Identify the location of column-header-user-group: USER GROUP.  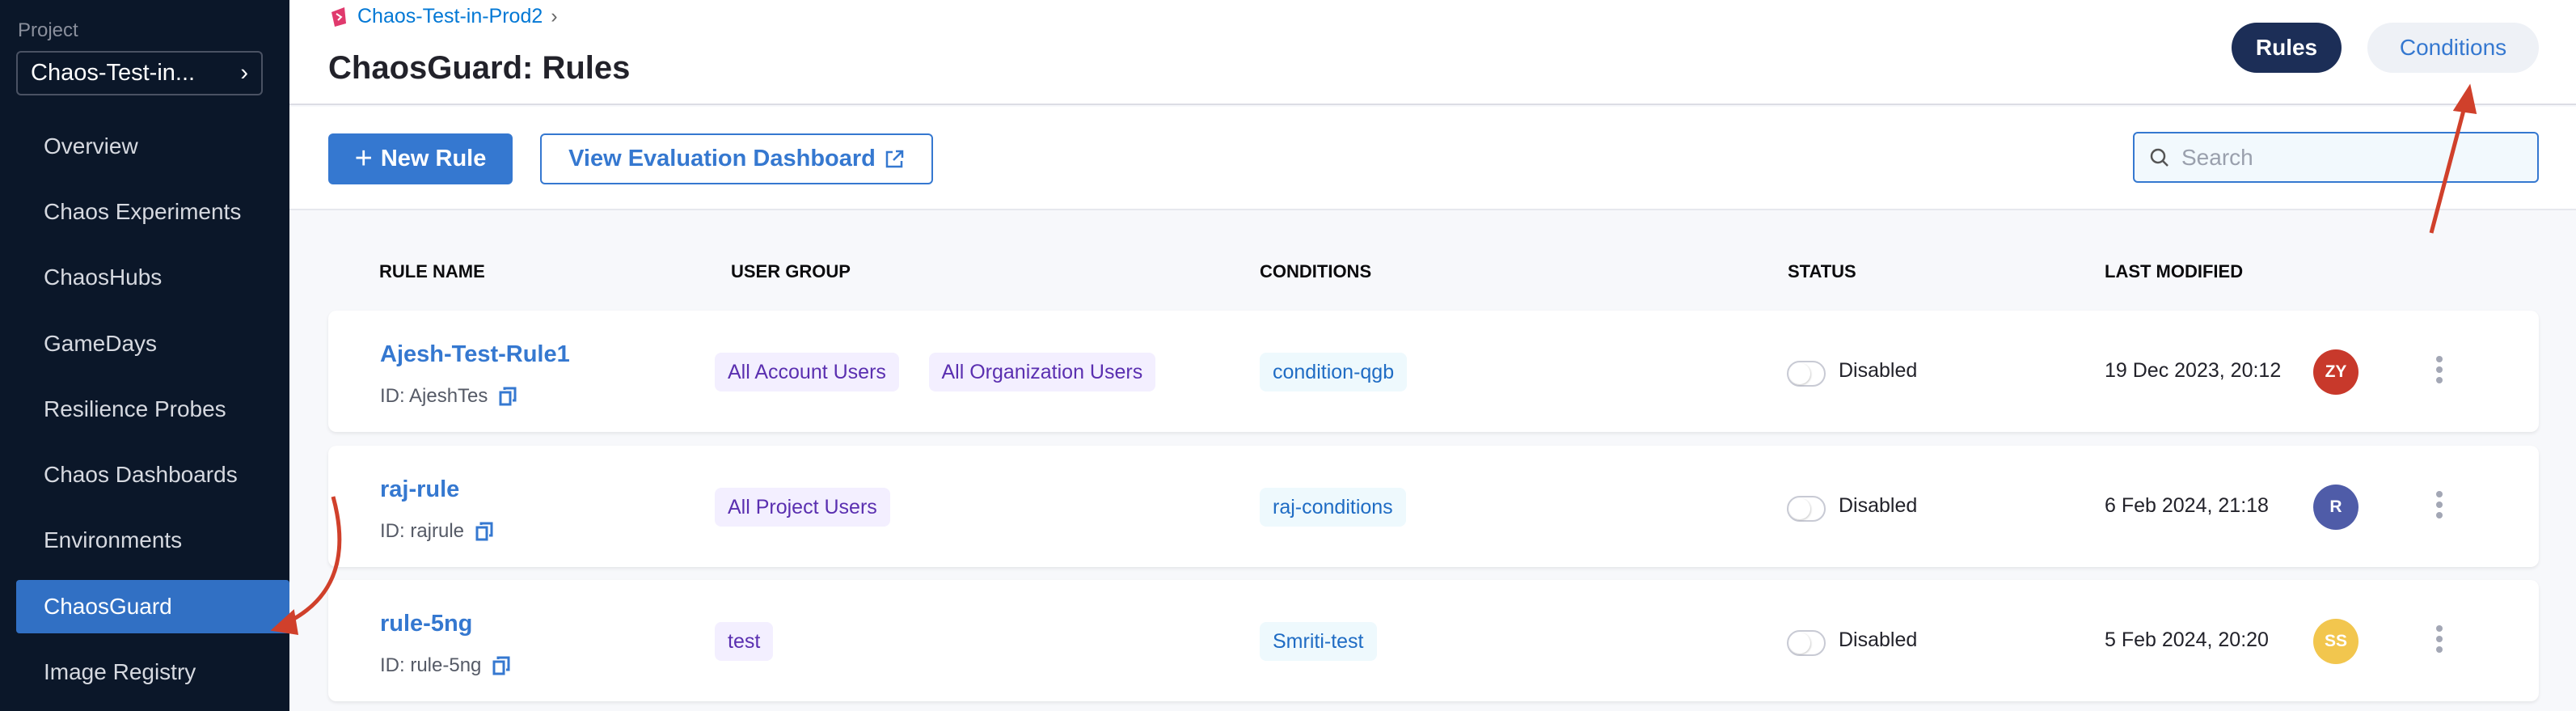
(791, 271).